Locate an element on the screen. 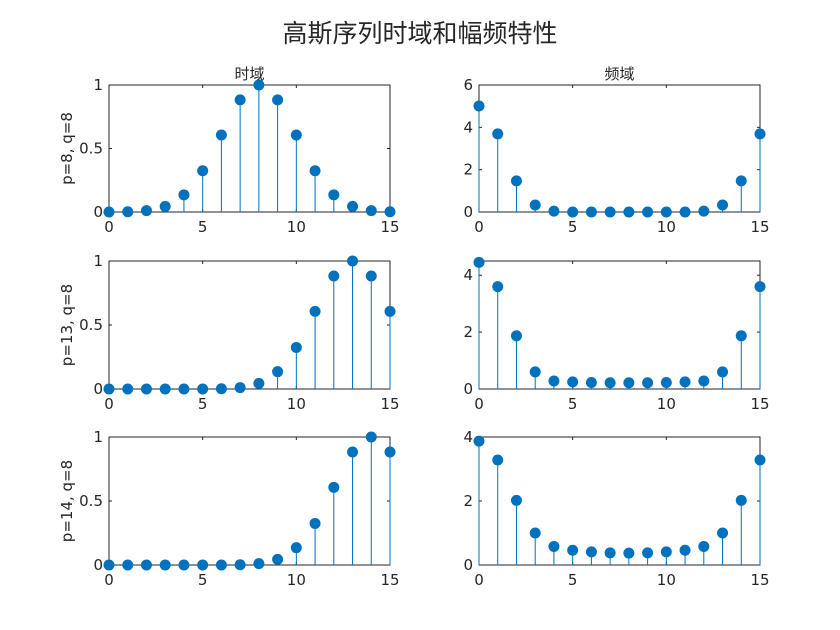 The width and height of the screenshot is (840, 630). axes-title: 频域 is located at coordinates (619, 74).